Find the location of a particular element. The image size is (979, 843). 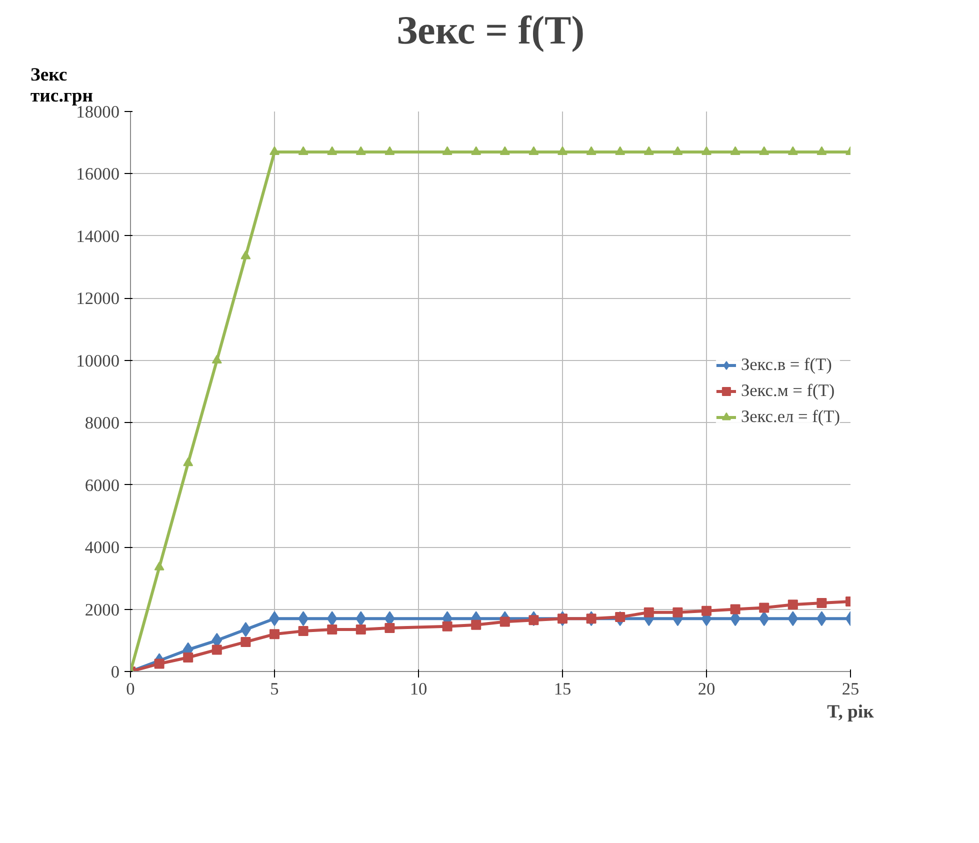

y-tick-label: 14000 is located at coordinates (98, 236).